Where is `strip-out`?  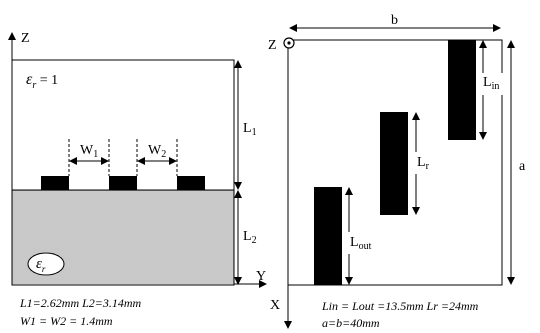
strip-out is located at coordinates (328, 236).